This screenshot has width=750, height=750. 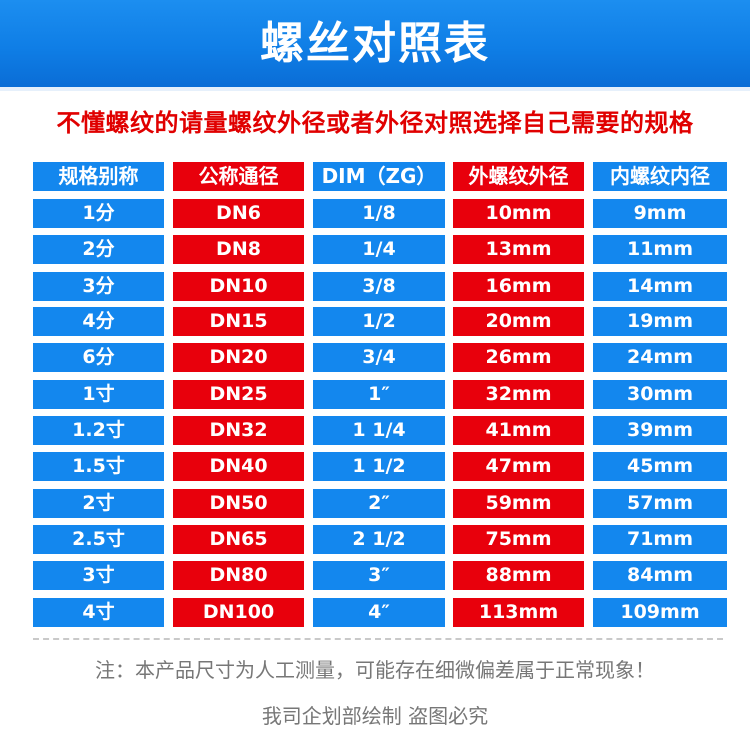 I want to click on measurement-note: 注：本产品尺寸为人工测量，可能存在细微偏差属于正常现象！, so click(x=375, y=670).